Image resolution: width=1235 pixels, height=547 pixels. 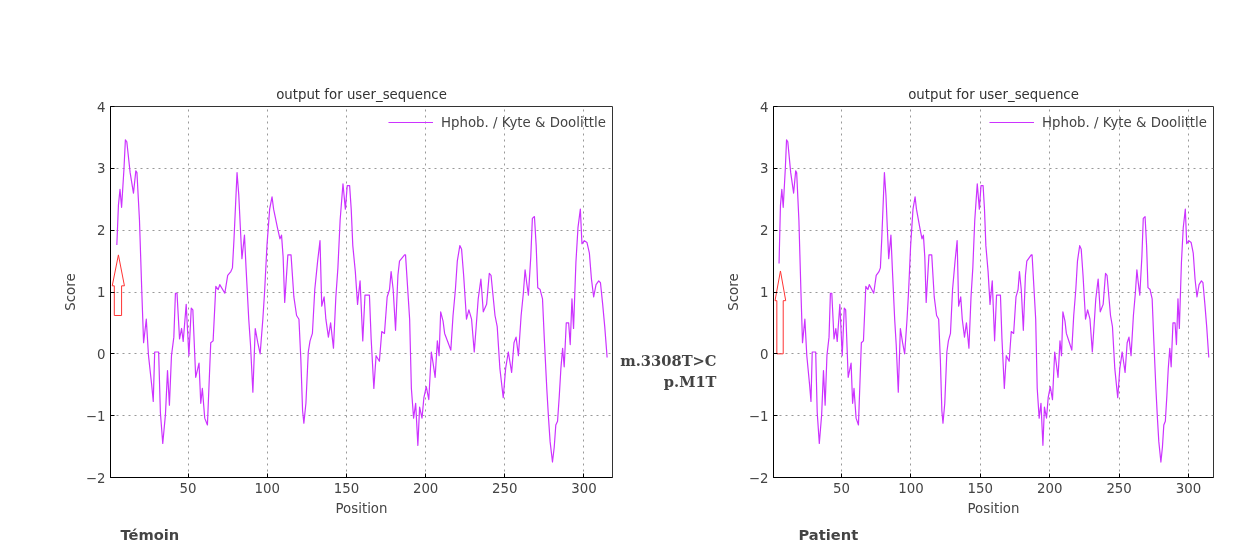 I want to click on text: m.3308T>C, so click(x=668, y=360).